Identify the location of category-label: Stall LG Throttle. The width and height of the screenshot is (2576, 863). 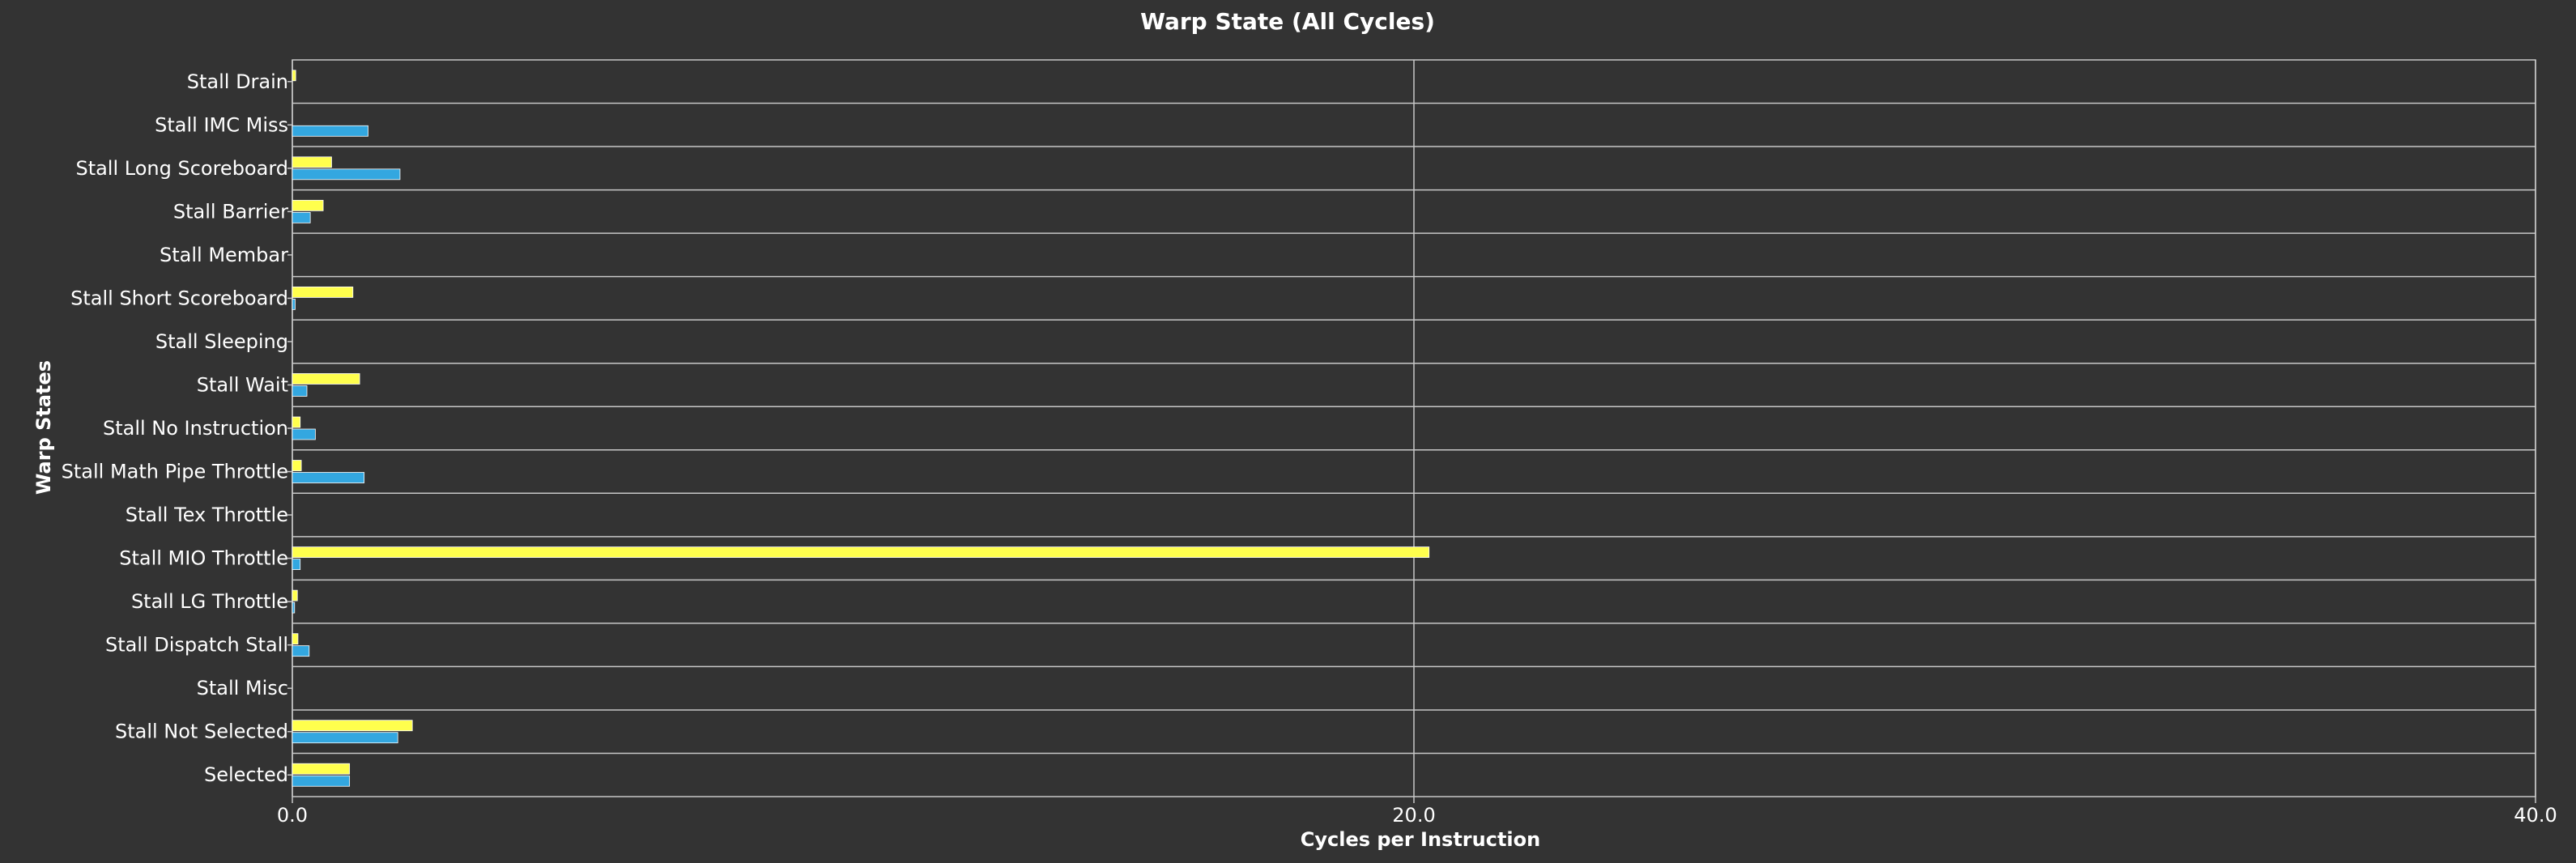
(209, 601).